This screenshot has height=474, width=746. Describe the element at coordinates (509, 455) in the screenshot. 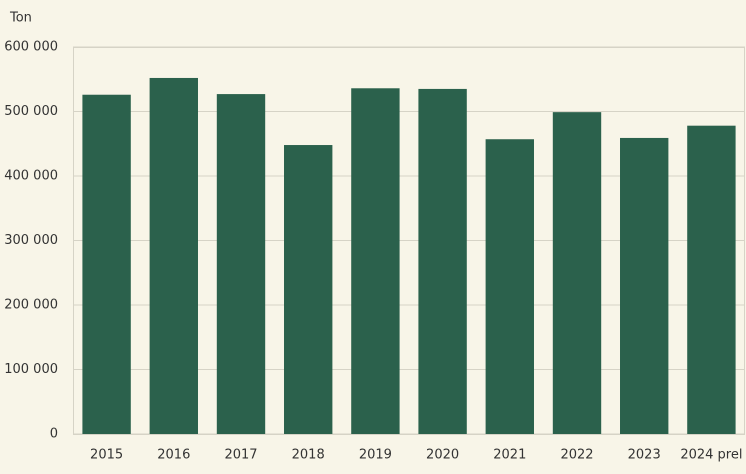

I see `x-tick-label: 2021` at that location.